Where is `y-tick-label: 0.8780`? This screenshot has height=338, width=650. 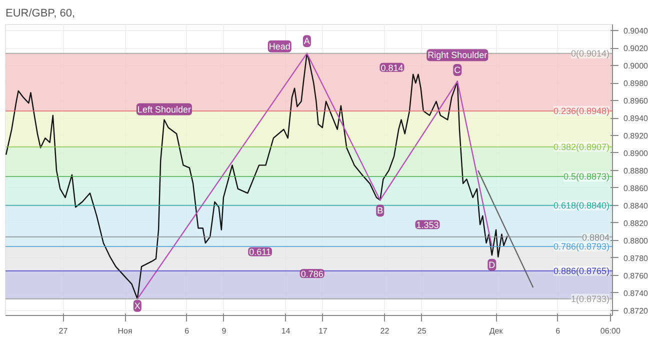 y-tick-label: 0.8780 is located at coordinates (636, 258).